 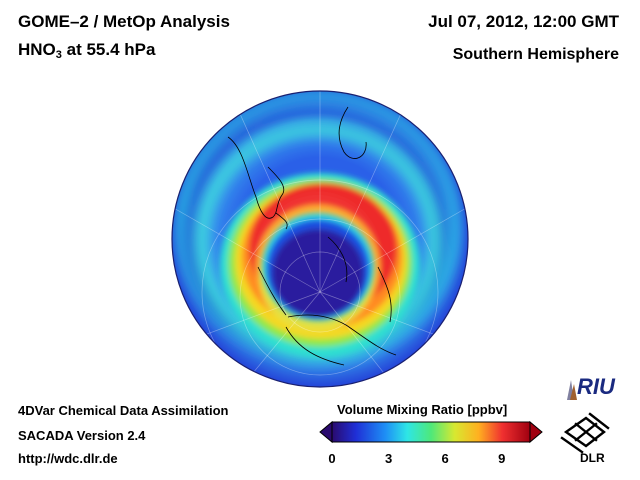 I want to click on footer-url: http://wdc.dlr.de, so click(x=68, y=458).